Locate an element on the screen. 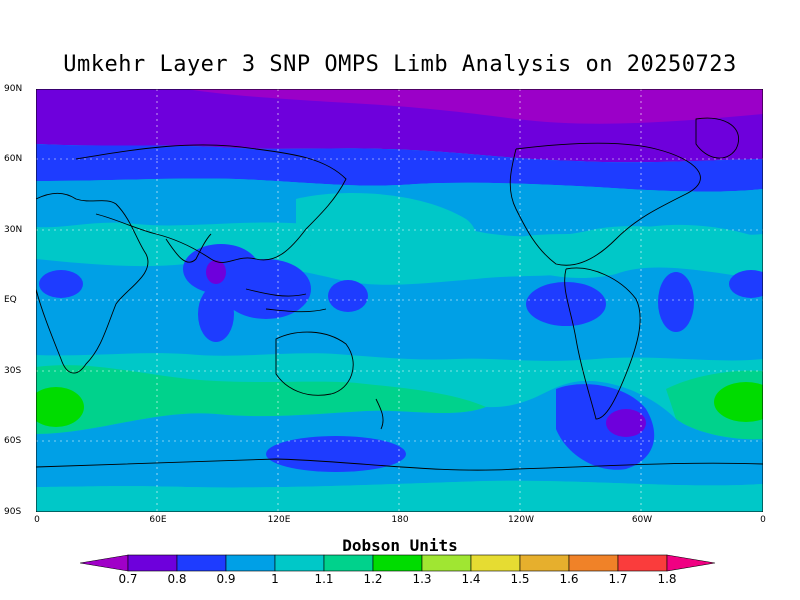  field-africa-blue-east is located at coordinates (746, 284).